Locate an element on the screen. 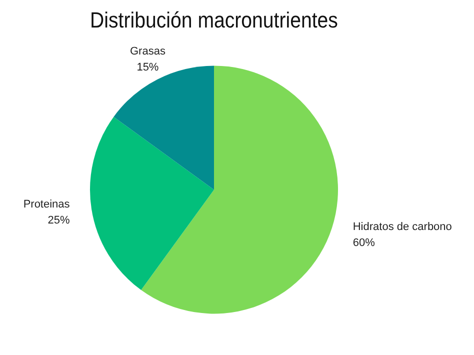 This screenshot has width=474, height=355. data-label: 15% is located at coordinates (147, 68).